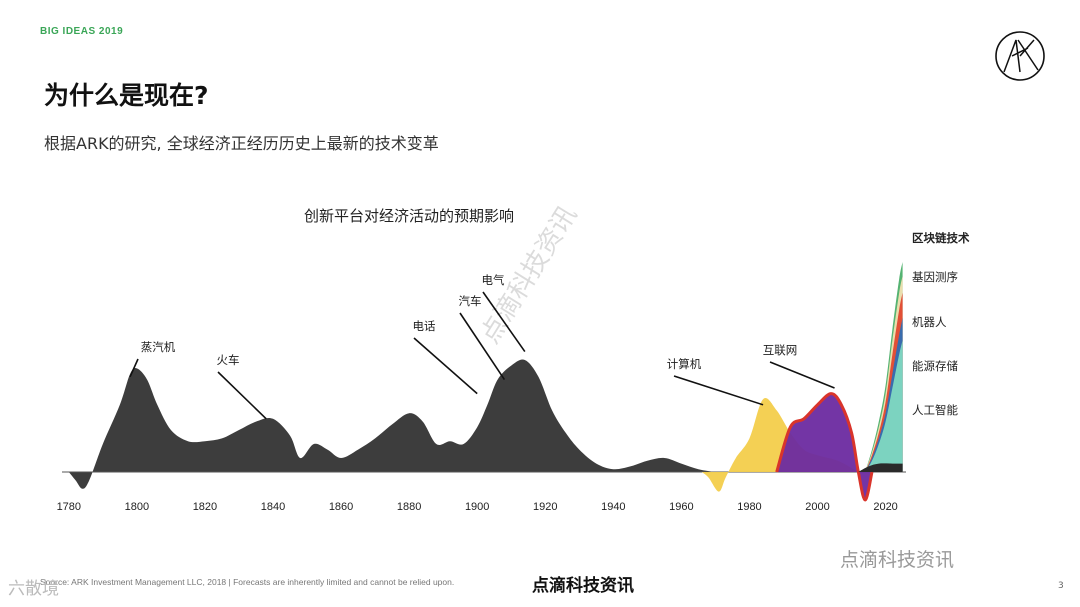  I want to click on annotation-label: 电气, so click(493, 280).